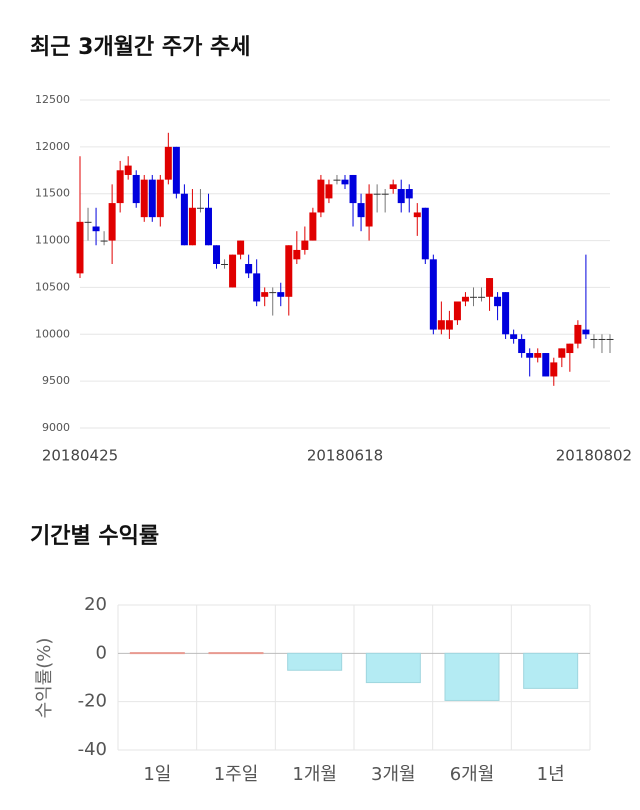  I want to click on y-tick-label: 9000, so click(56, 427).